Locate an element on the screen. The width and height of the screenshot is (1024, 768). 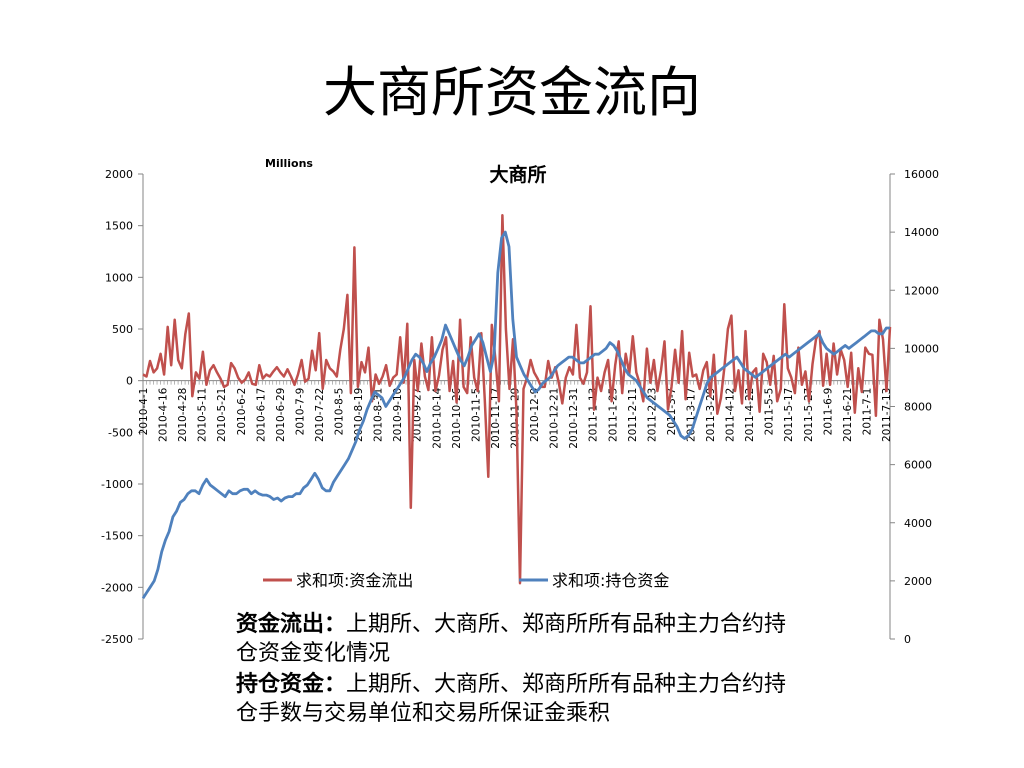
page-title: 大商所资金流向 is located at coordinates (512, 92).